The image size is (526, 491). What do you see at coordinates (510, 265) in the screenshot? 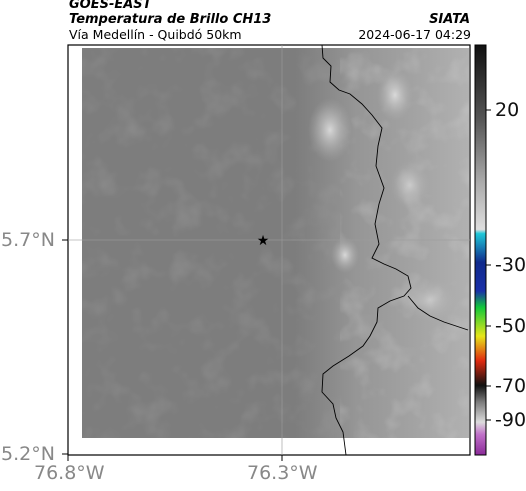
I see `colorbar-label-minus30: -30` at bounding box center [510, 265].